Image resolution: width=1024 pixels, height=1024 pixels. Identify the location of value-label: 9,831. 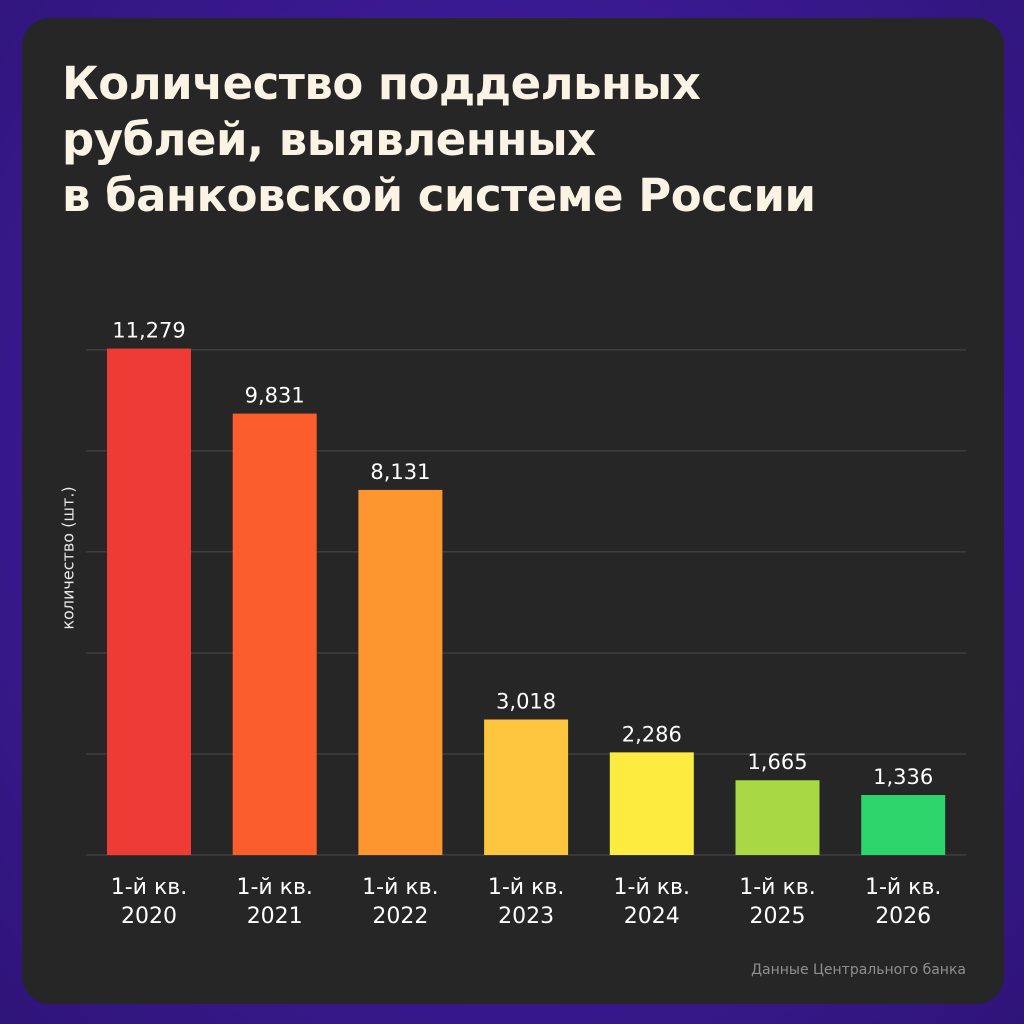
(275, 396).